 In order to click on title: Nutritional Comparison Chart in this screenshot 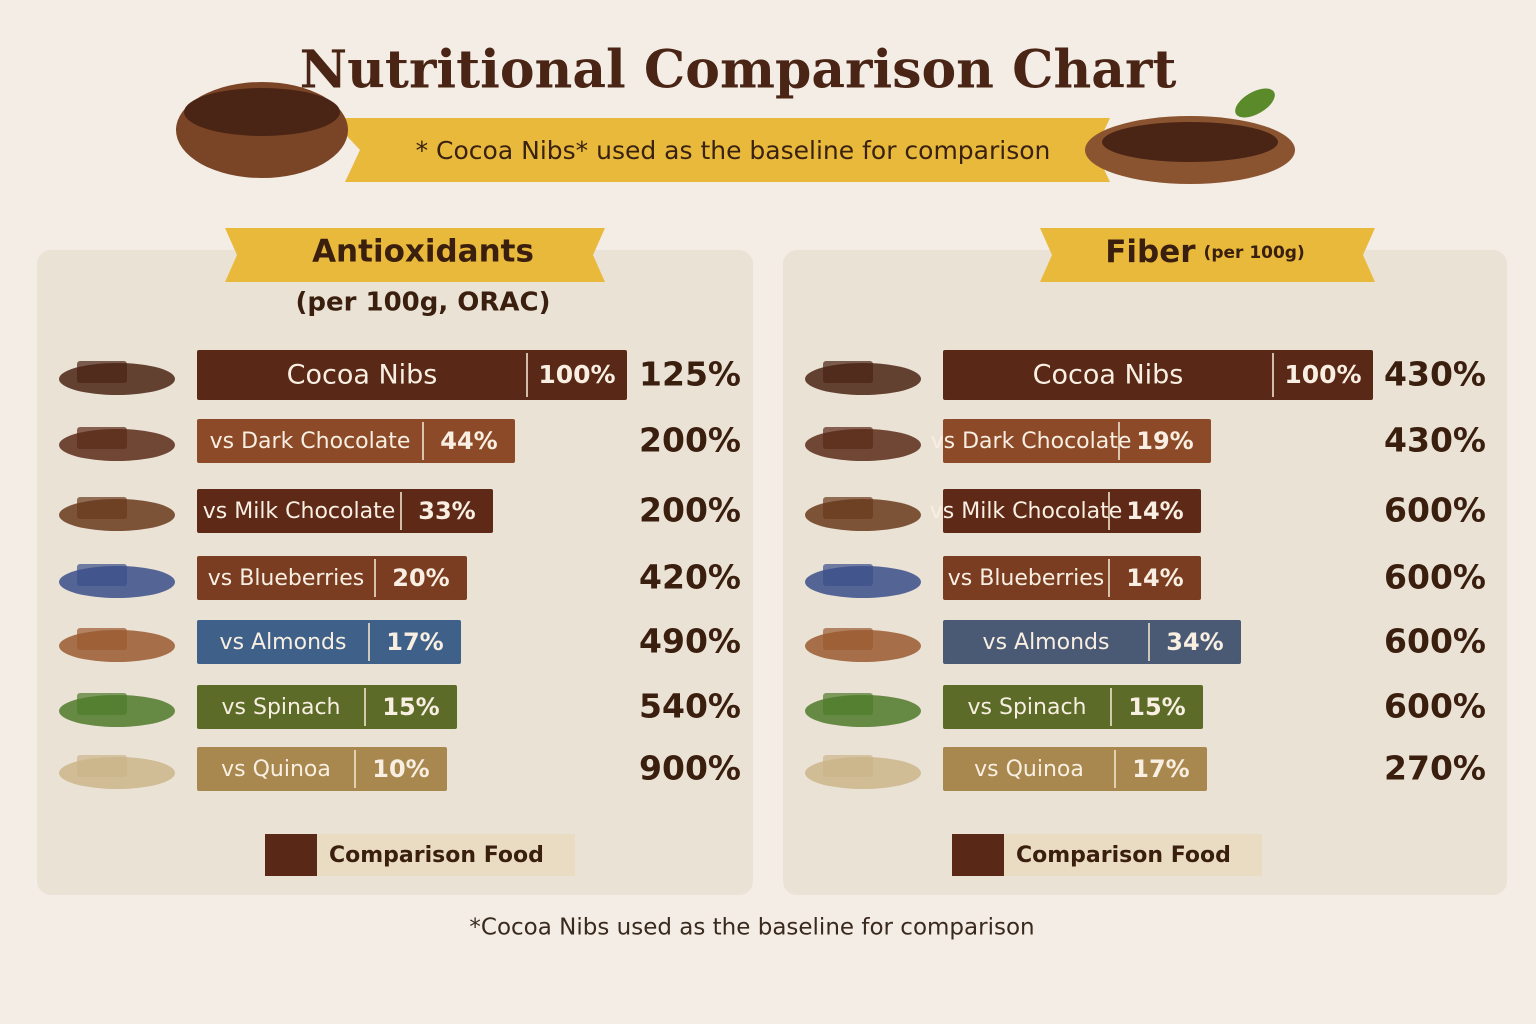, I will do `click(738, 70)`.